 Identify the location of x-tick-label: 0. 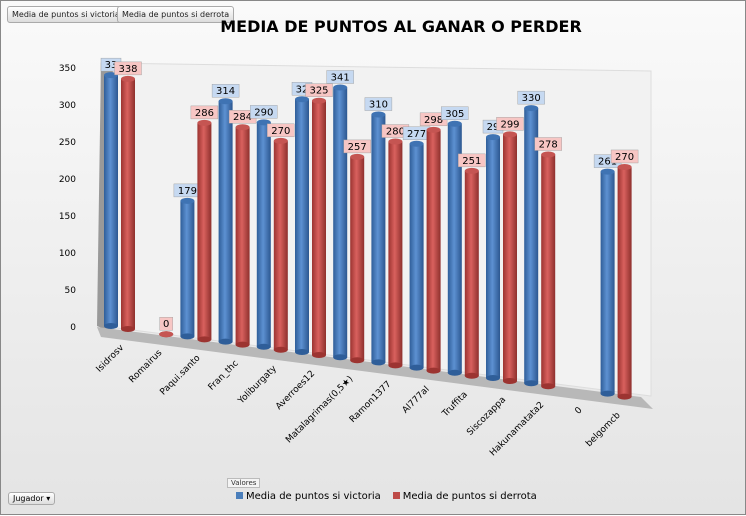
(578, 410).